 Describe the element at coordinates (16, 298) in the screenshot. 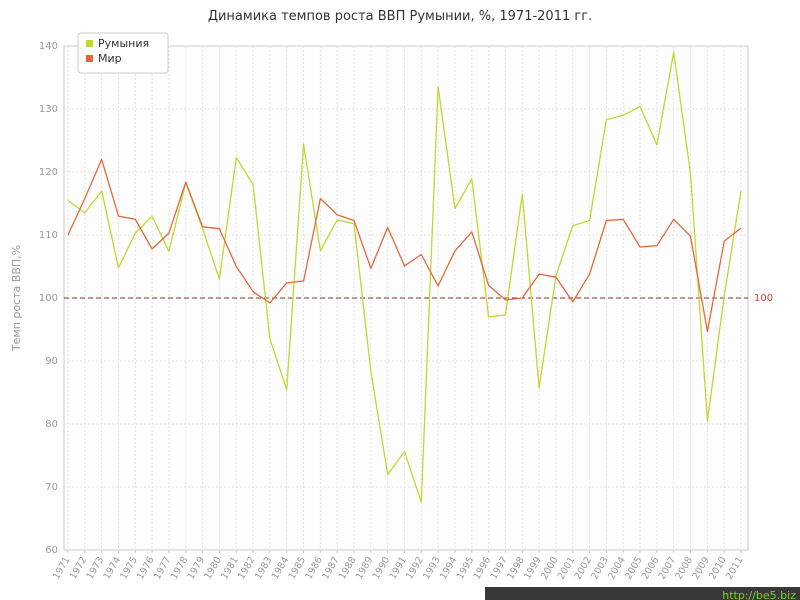

I see `y-axis-title: Темп роста ВВП,%` at that location.